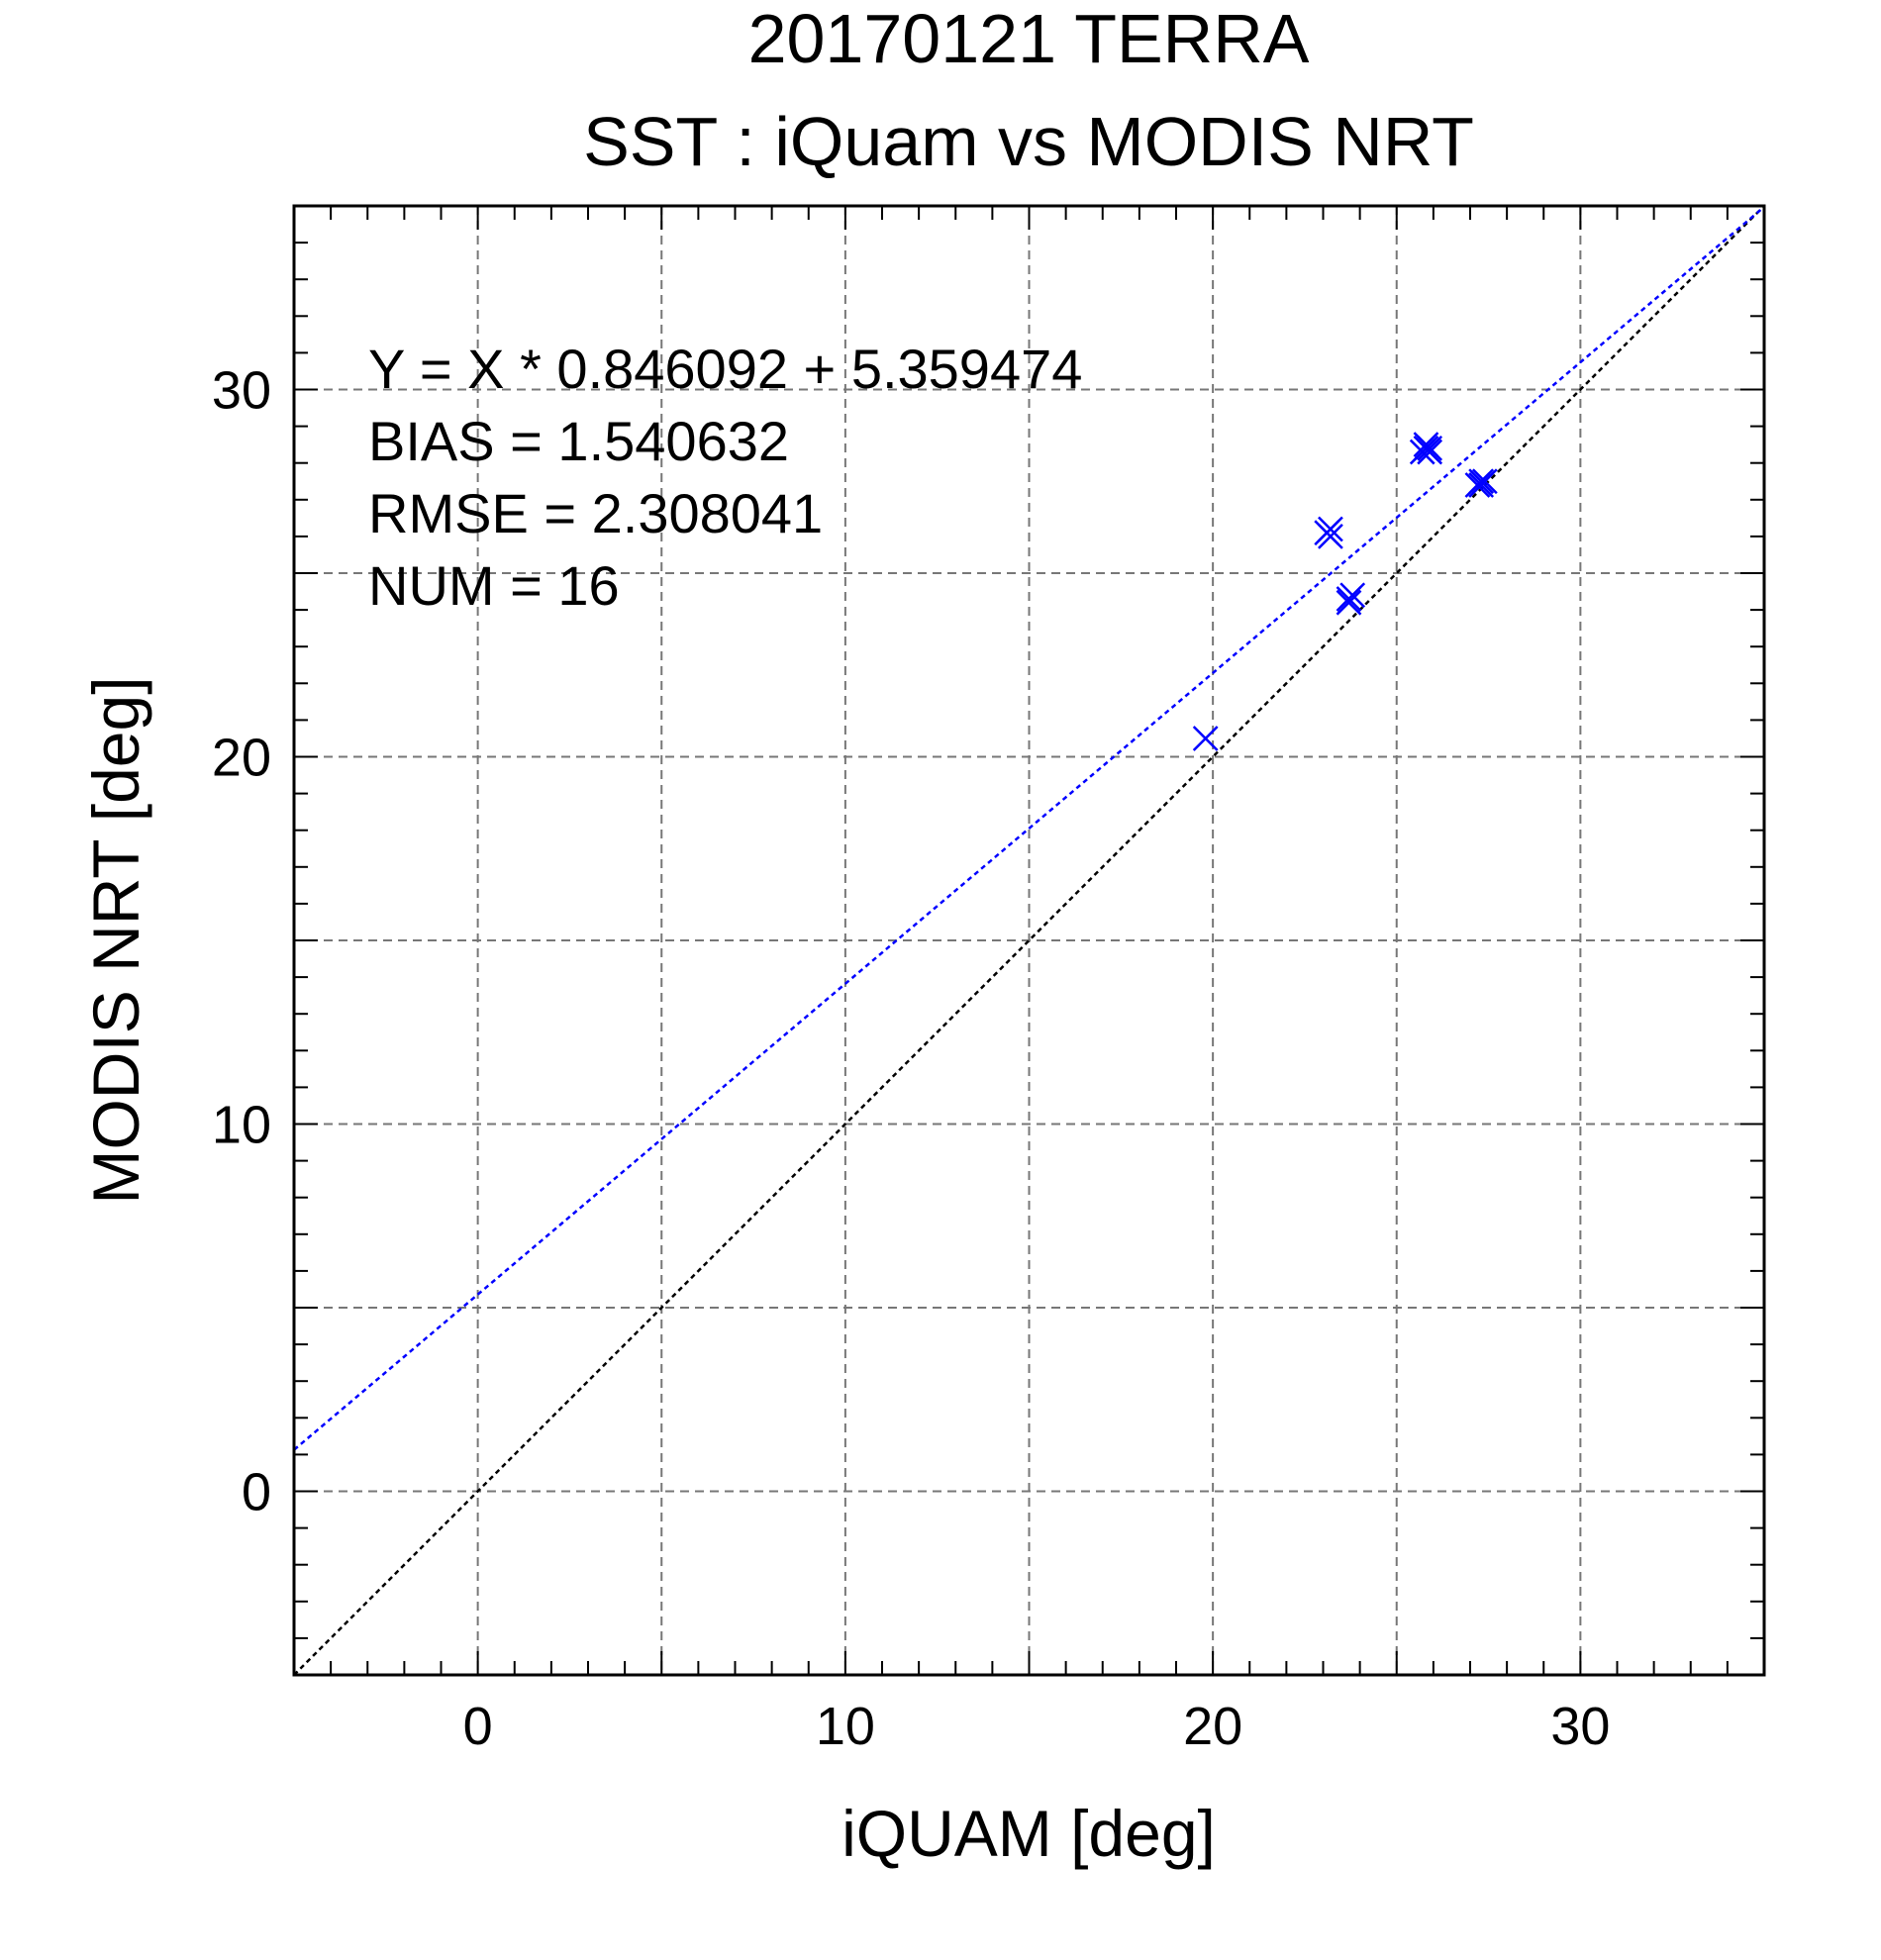 This screenshot has height=1960, width=1881. I want to click on stat-line: NUM = 16, so click(494, 585).